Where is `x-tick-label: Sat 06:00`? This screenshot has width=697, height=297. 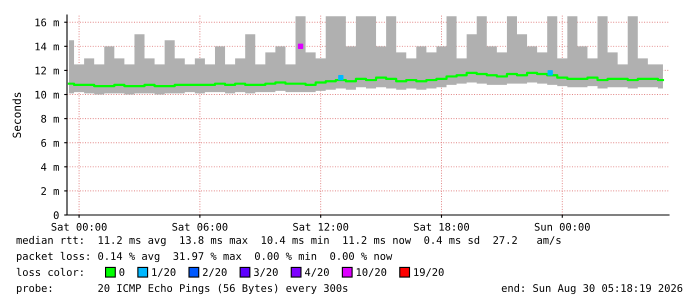 x-tick-label: Sat 06:00 is located at coordinates (200, 226).